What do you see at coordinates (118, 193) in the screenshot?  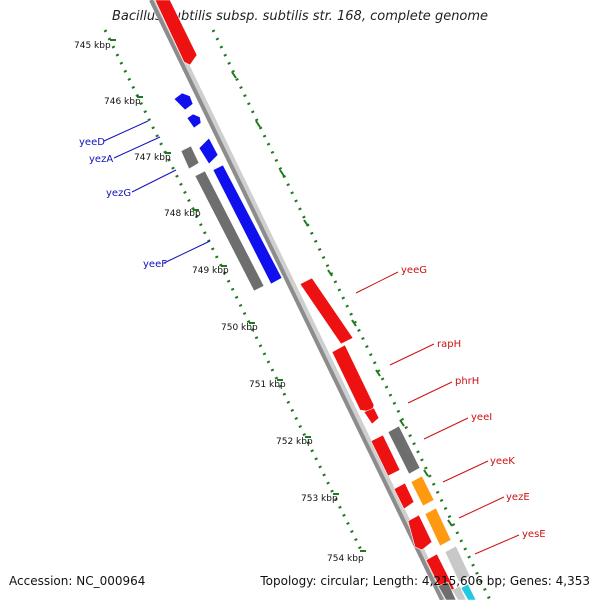 I see `gene-label-yezG: yezG` at bounding box center [118, 193].